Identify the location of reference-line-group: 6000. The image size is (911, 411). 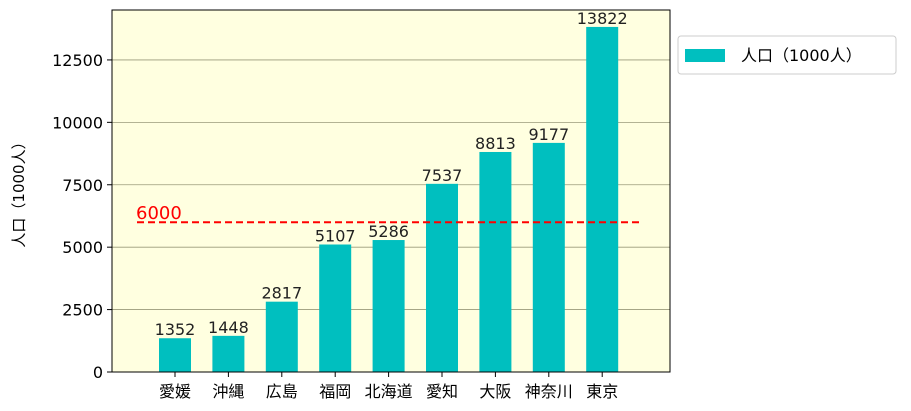
(389, 213).